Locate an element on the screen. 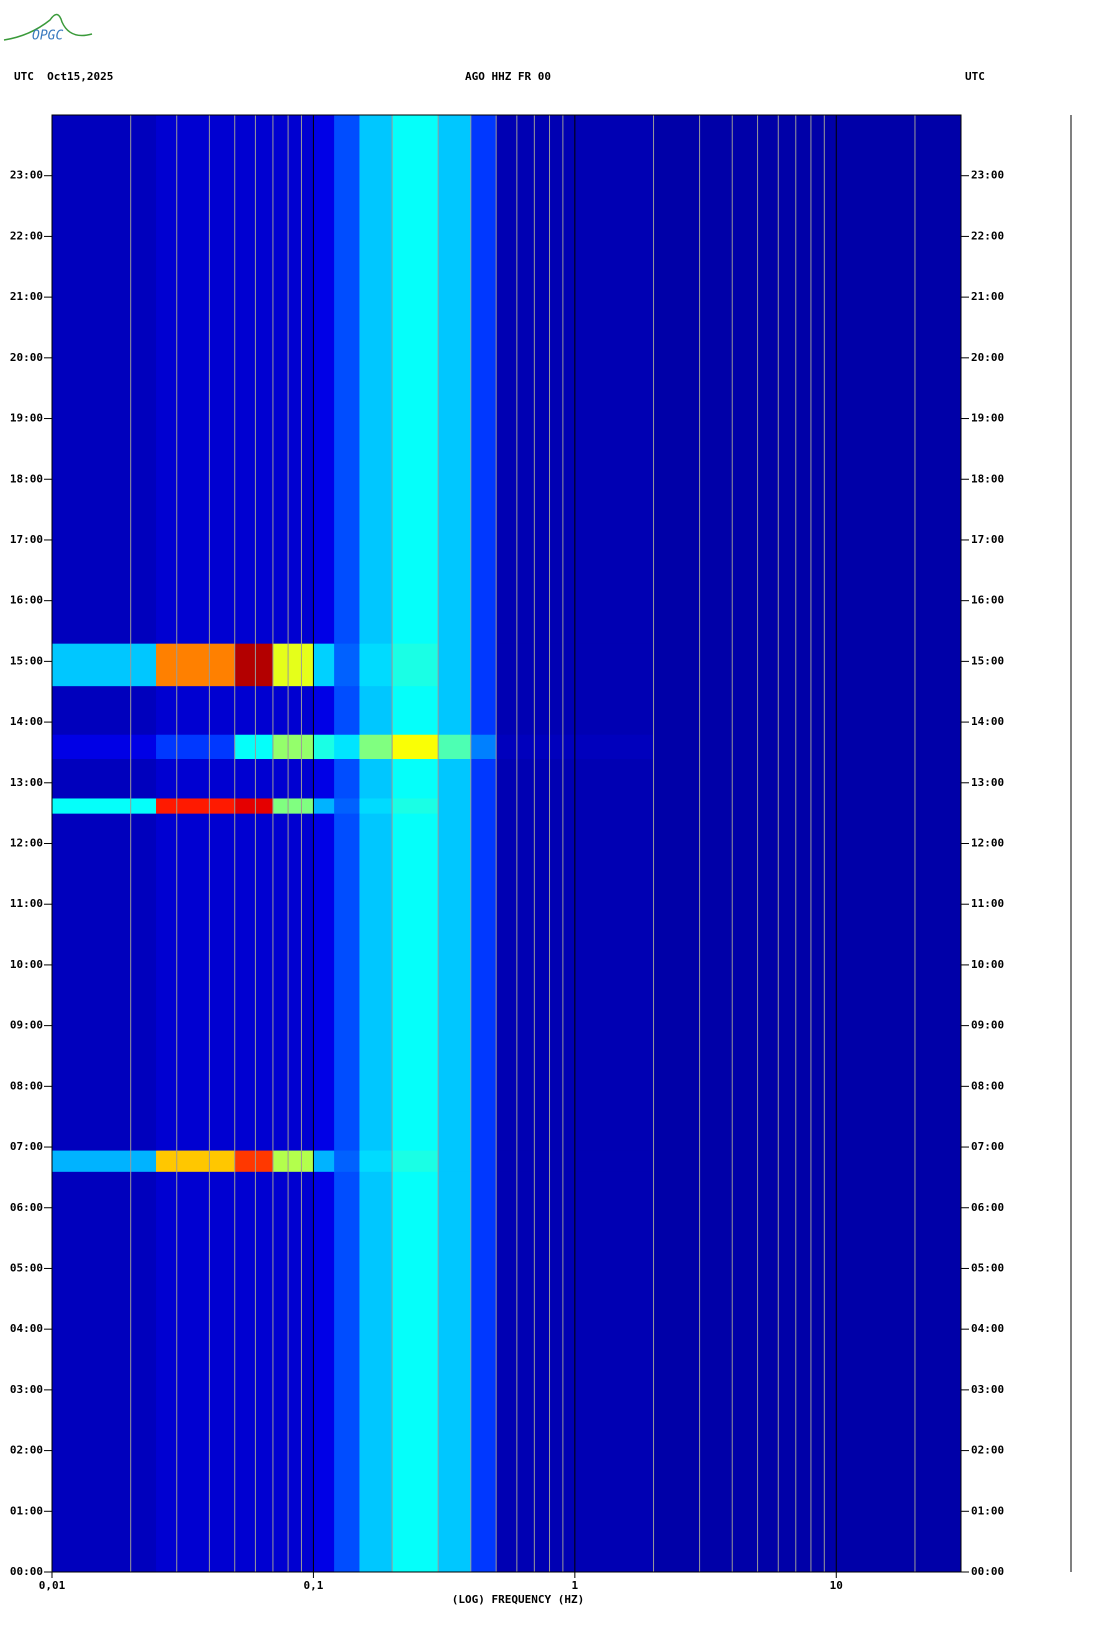  y-tick-label-right: 00:00 is located at coordinates (987, 1571).